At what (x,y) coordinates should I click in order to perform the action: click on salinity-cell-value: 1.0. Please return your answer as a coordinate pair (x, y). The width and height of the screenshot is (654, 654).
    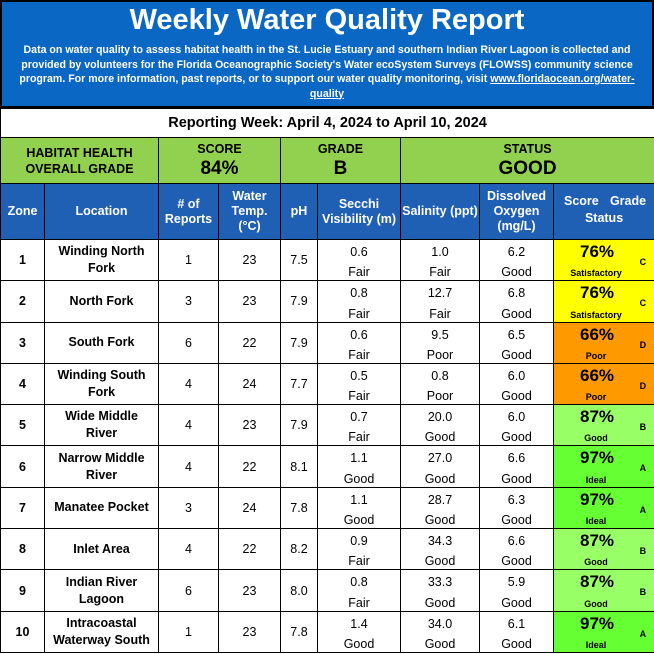
    Looking at the image, I should click on (440, 252).